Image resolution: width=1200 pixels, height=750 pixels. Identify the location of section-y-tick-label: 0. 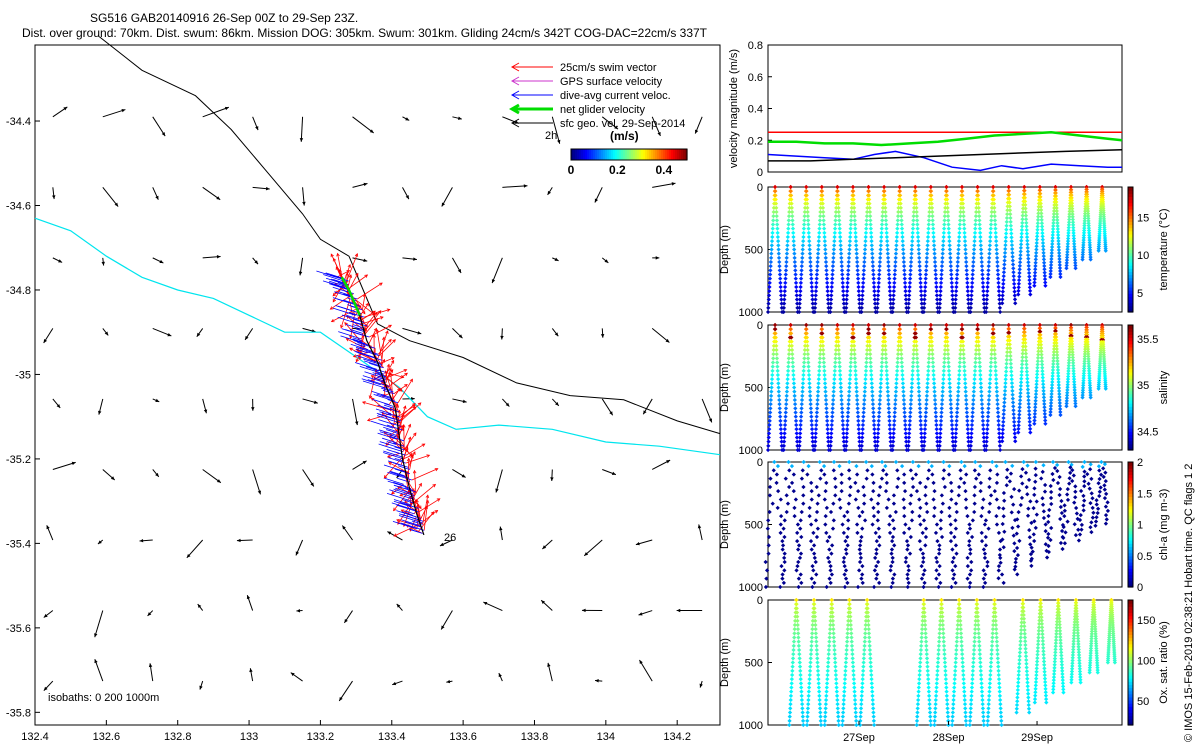
(760, 188).